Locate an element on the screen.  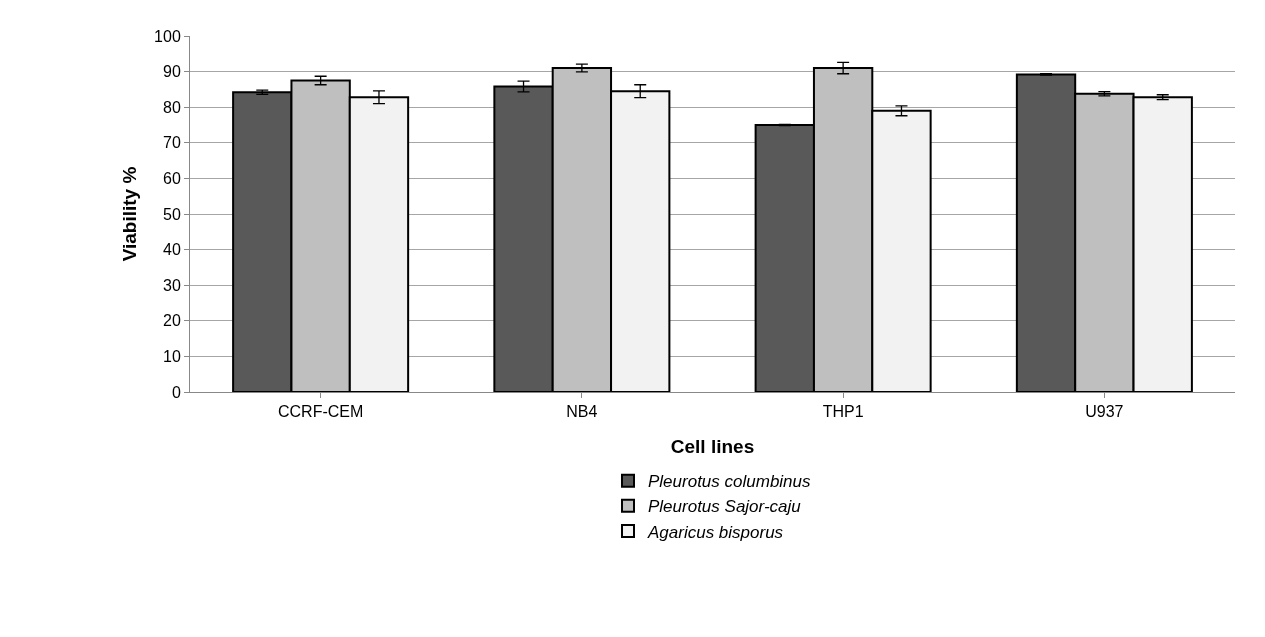
y-tick-label: 30 is located at coordinates (172, 285).